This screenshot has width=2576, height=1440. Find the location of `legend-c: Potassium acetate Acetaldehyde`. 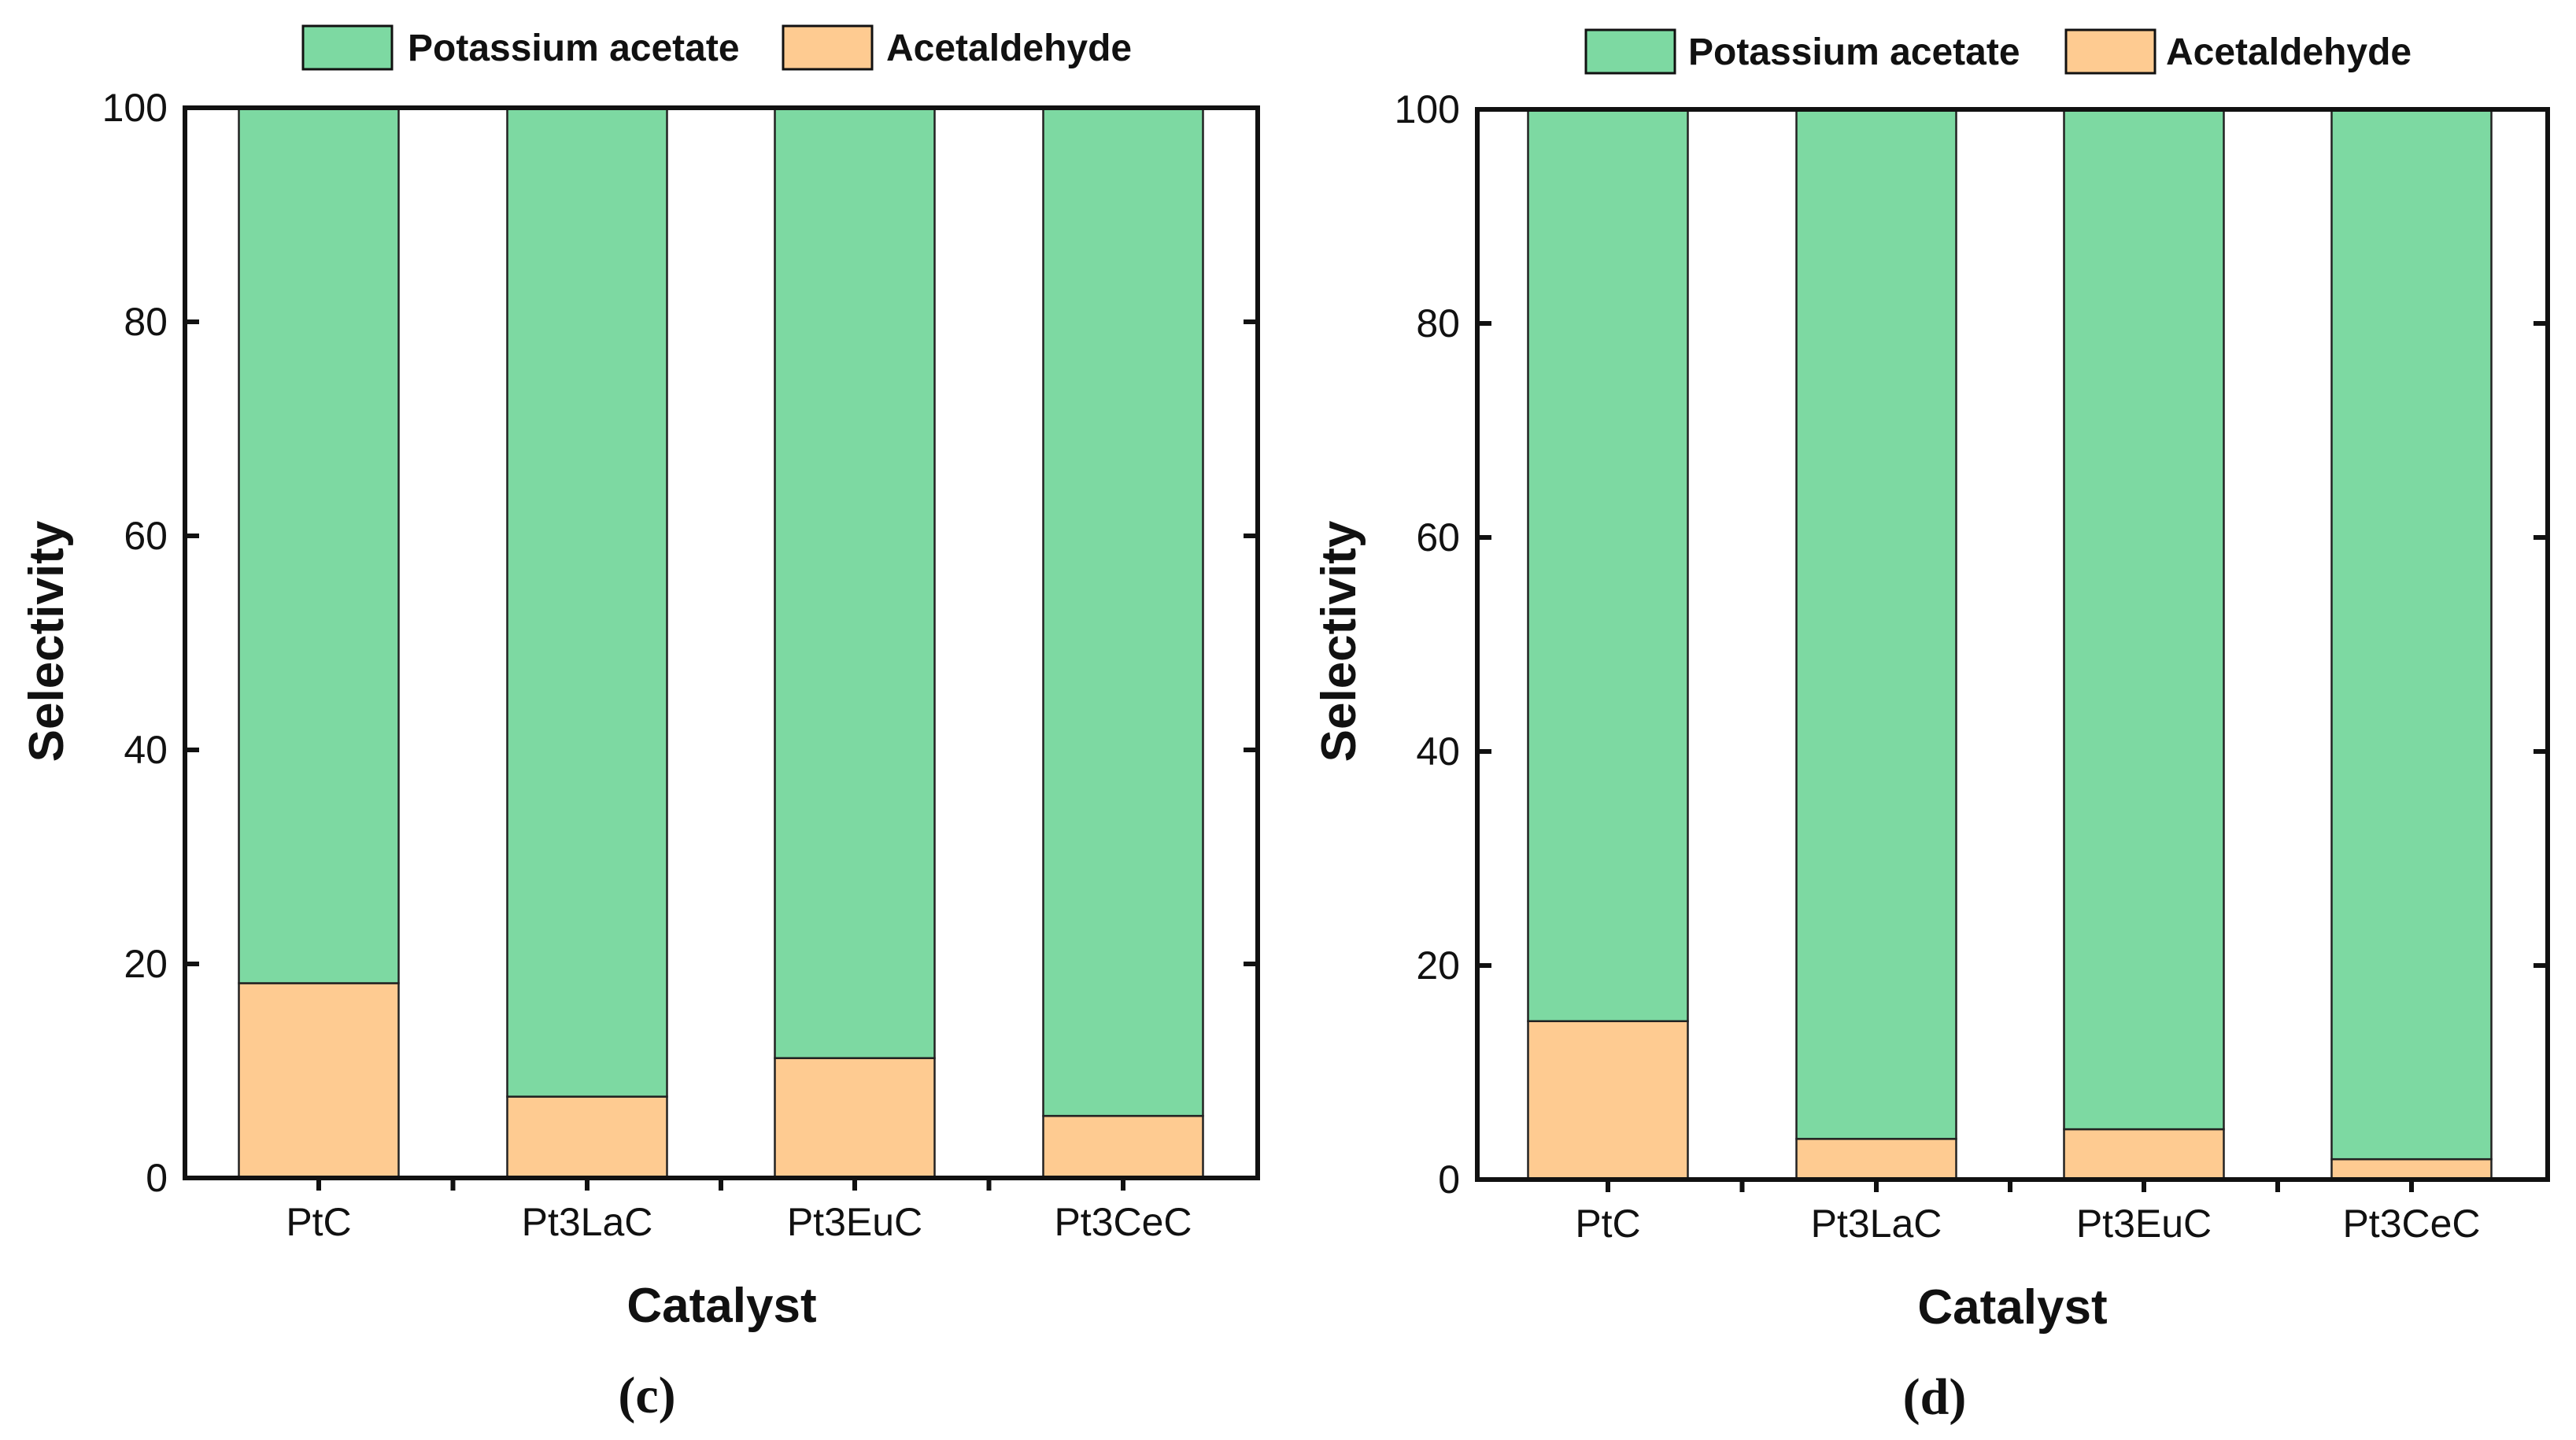

legend-c: Potassium acetate Acetaldehyde is located at coordinates (716, 47).